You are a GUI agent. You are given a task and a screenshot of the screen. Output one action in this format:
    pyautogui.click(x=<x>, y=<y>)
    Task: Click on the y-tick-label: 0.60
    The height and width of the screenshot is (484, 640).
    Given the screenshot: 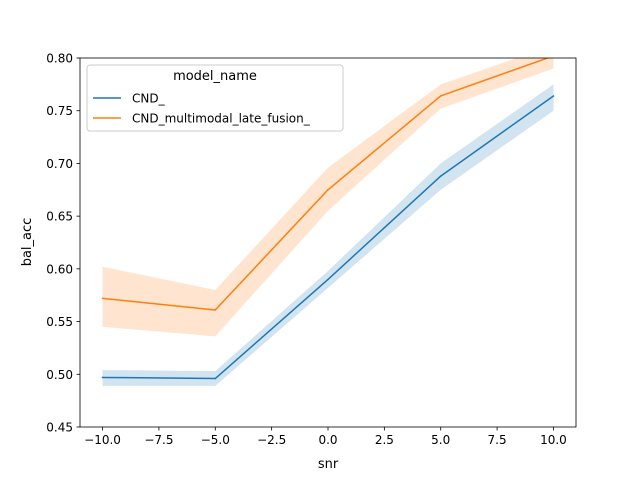 What is the action you would take?
    pyautogui.click(x=59, y=269)
    